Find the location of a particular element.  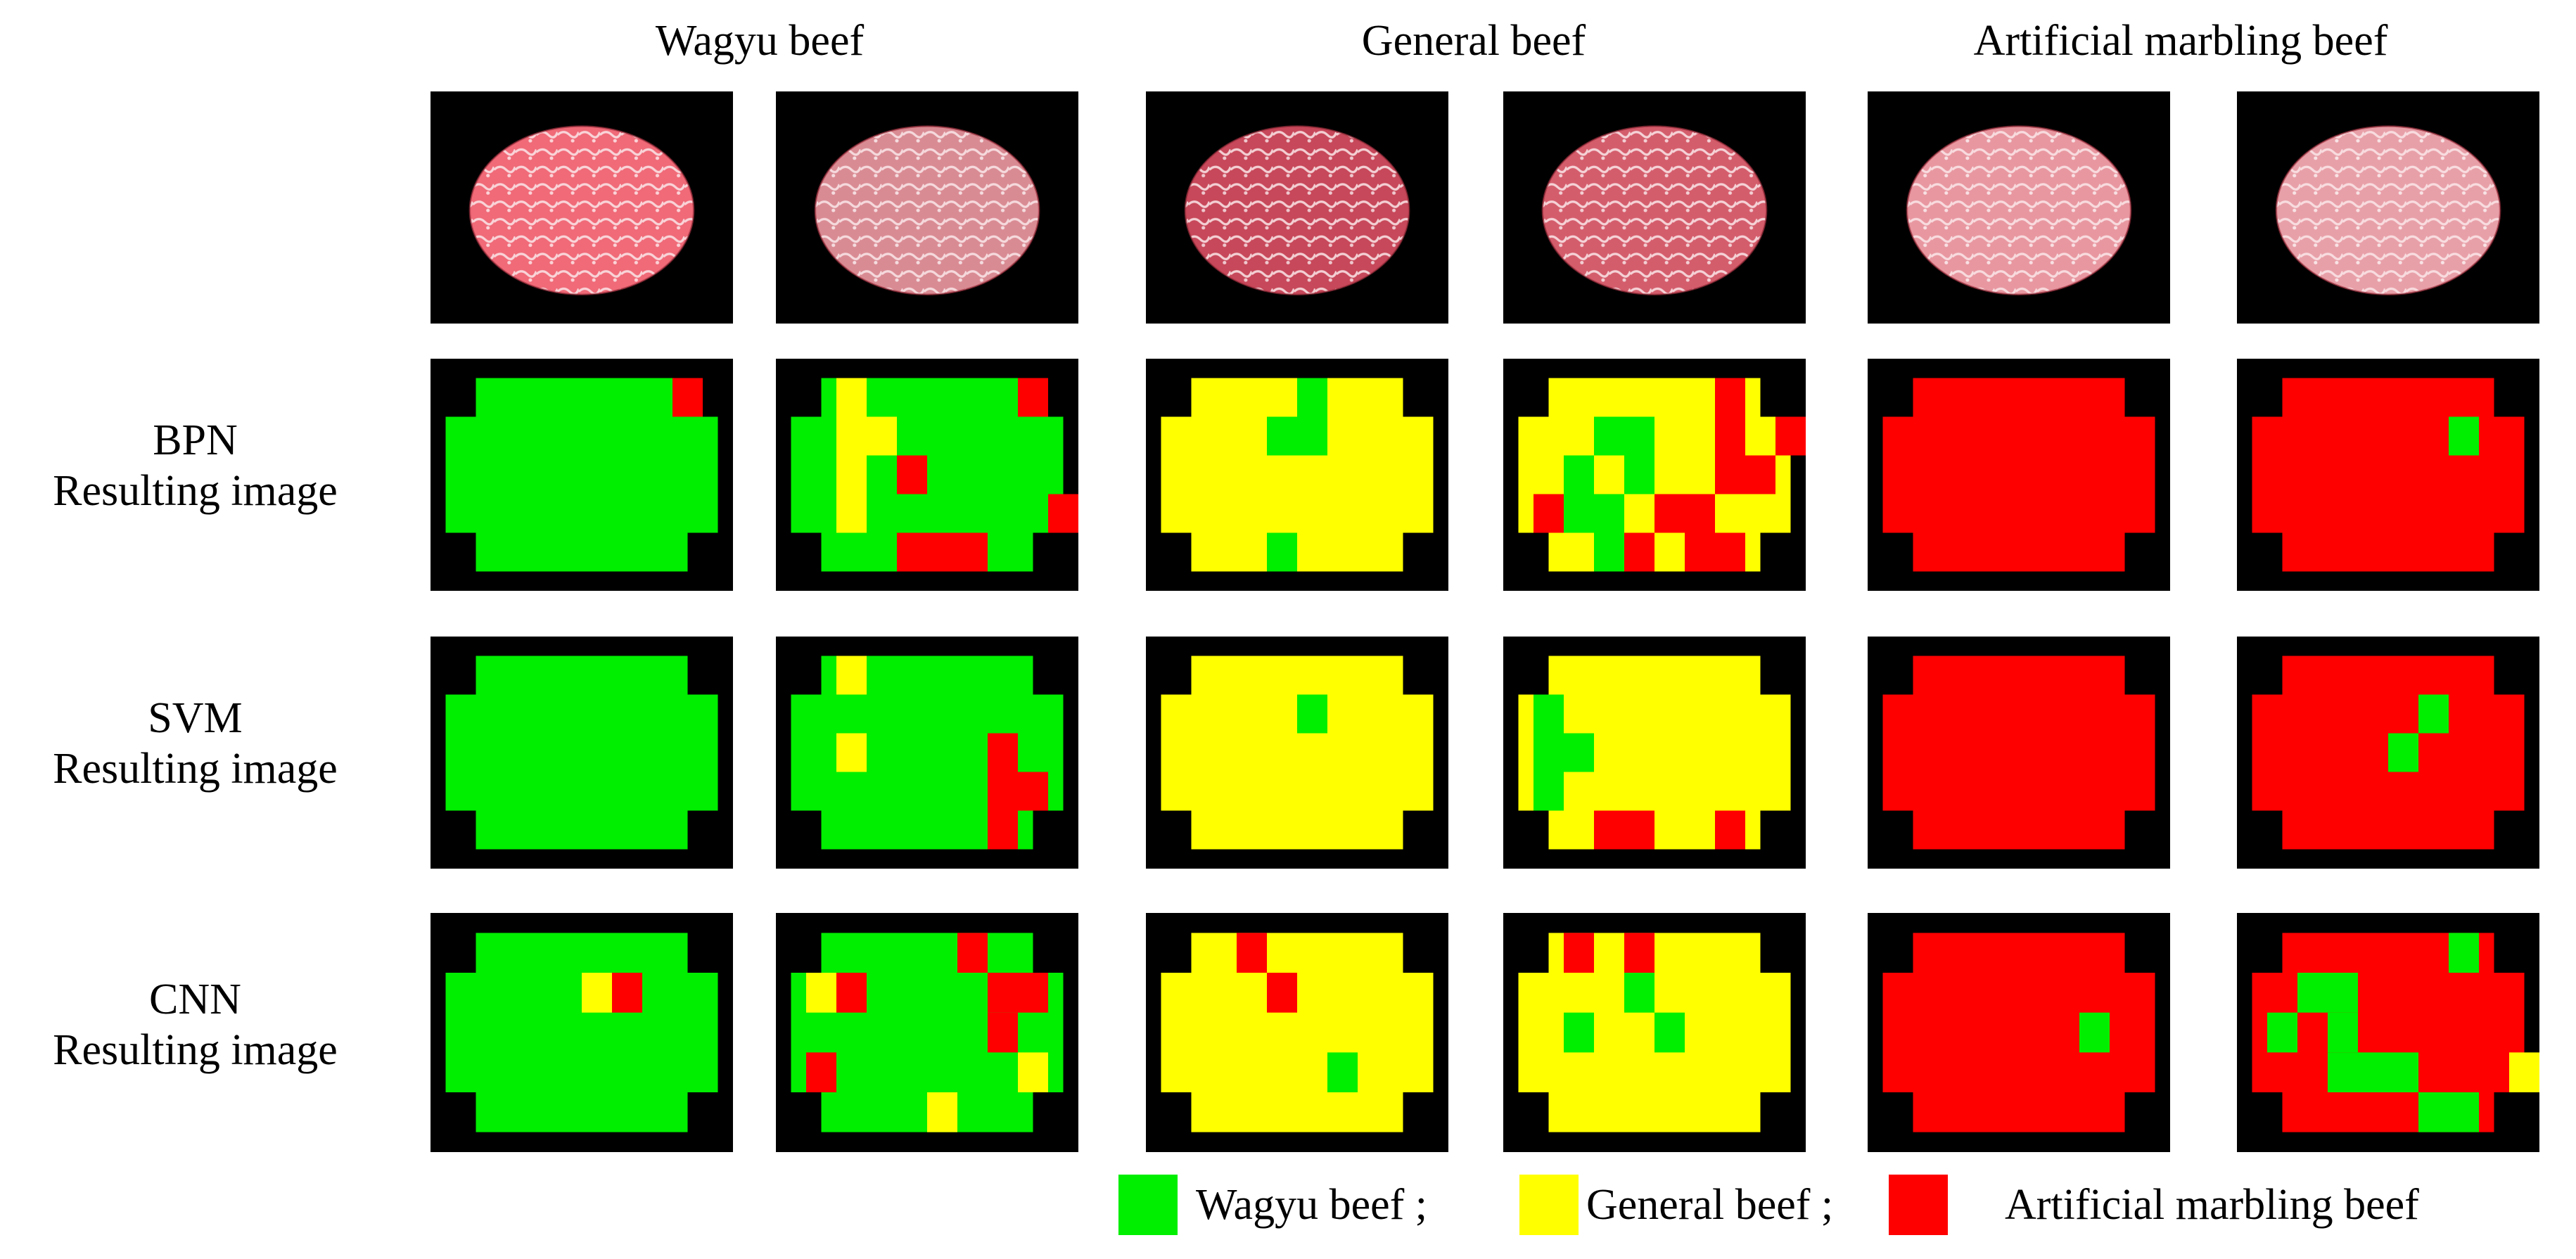

row-label-method: BPN is located at coordinates (195, 440).